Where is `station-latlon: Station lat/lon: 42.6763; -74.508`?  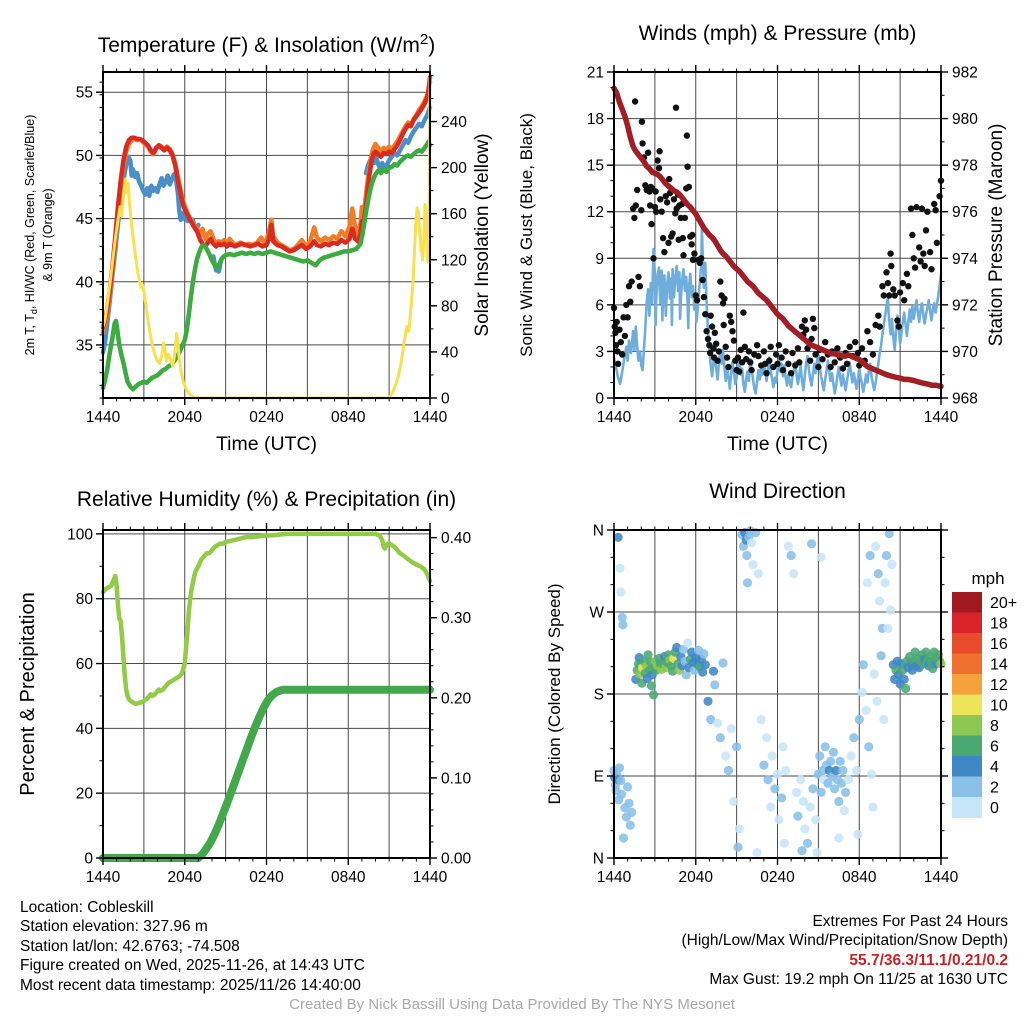 station-latlon: Station lat/lon: 42.6763; -74.508 is located at coordinates (130, 946).